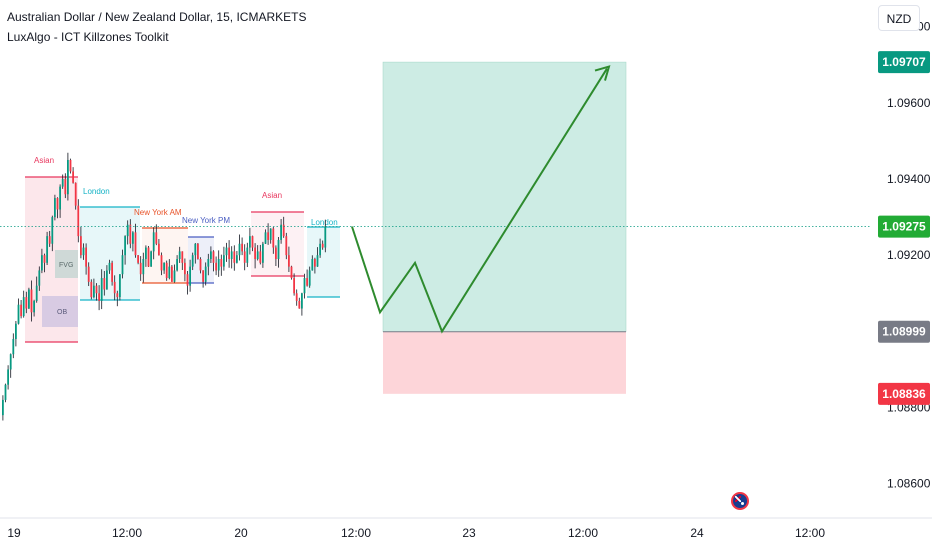  Describe the element at coordinates (740, 501) in the screenshot. I see `flag-icon` at that location.